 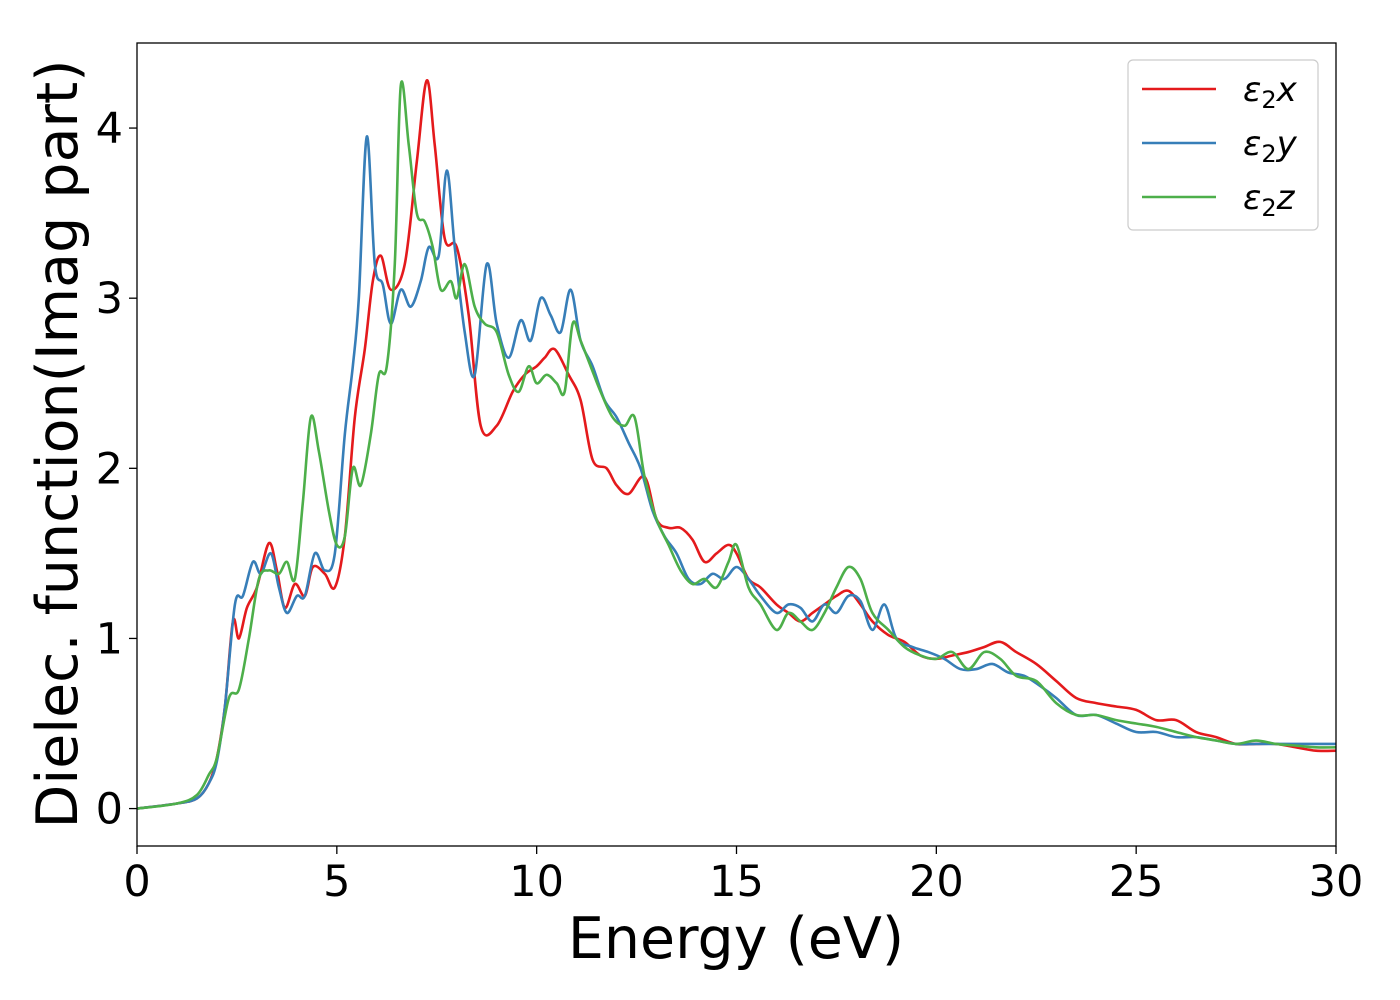 What do you see at coordinates (536, 882) in the screenshot?
I see `x-tick-label: 10` at bounding box center [536, 882].